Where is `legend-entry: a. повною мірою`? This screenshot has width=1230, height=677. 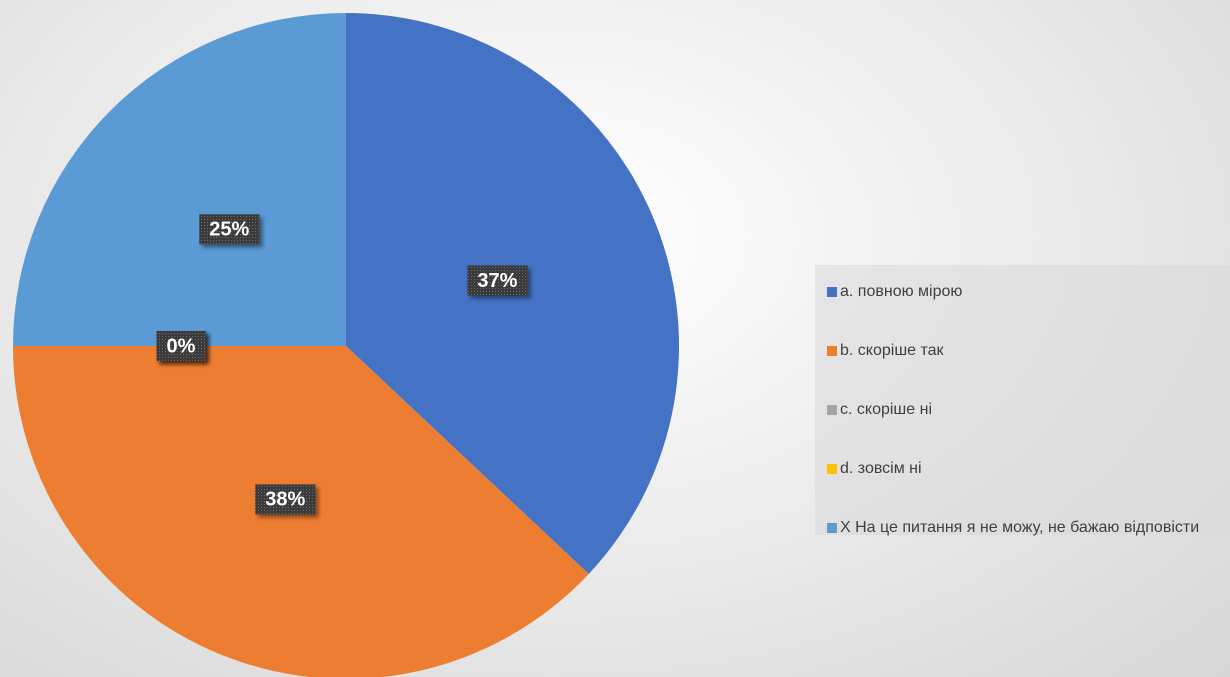 legend-entry: a. повною мірою is located at coordinates (1028, 312).